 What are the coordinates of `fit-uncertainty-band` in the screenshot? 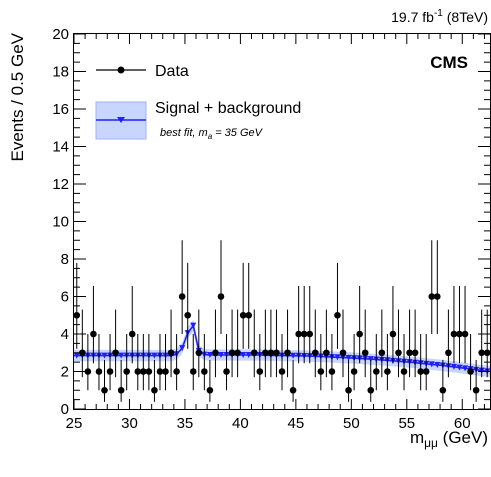 It's located at (282, 348).